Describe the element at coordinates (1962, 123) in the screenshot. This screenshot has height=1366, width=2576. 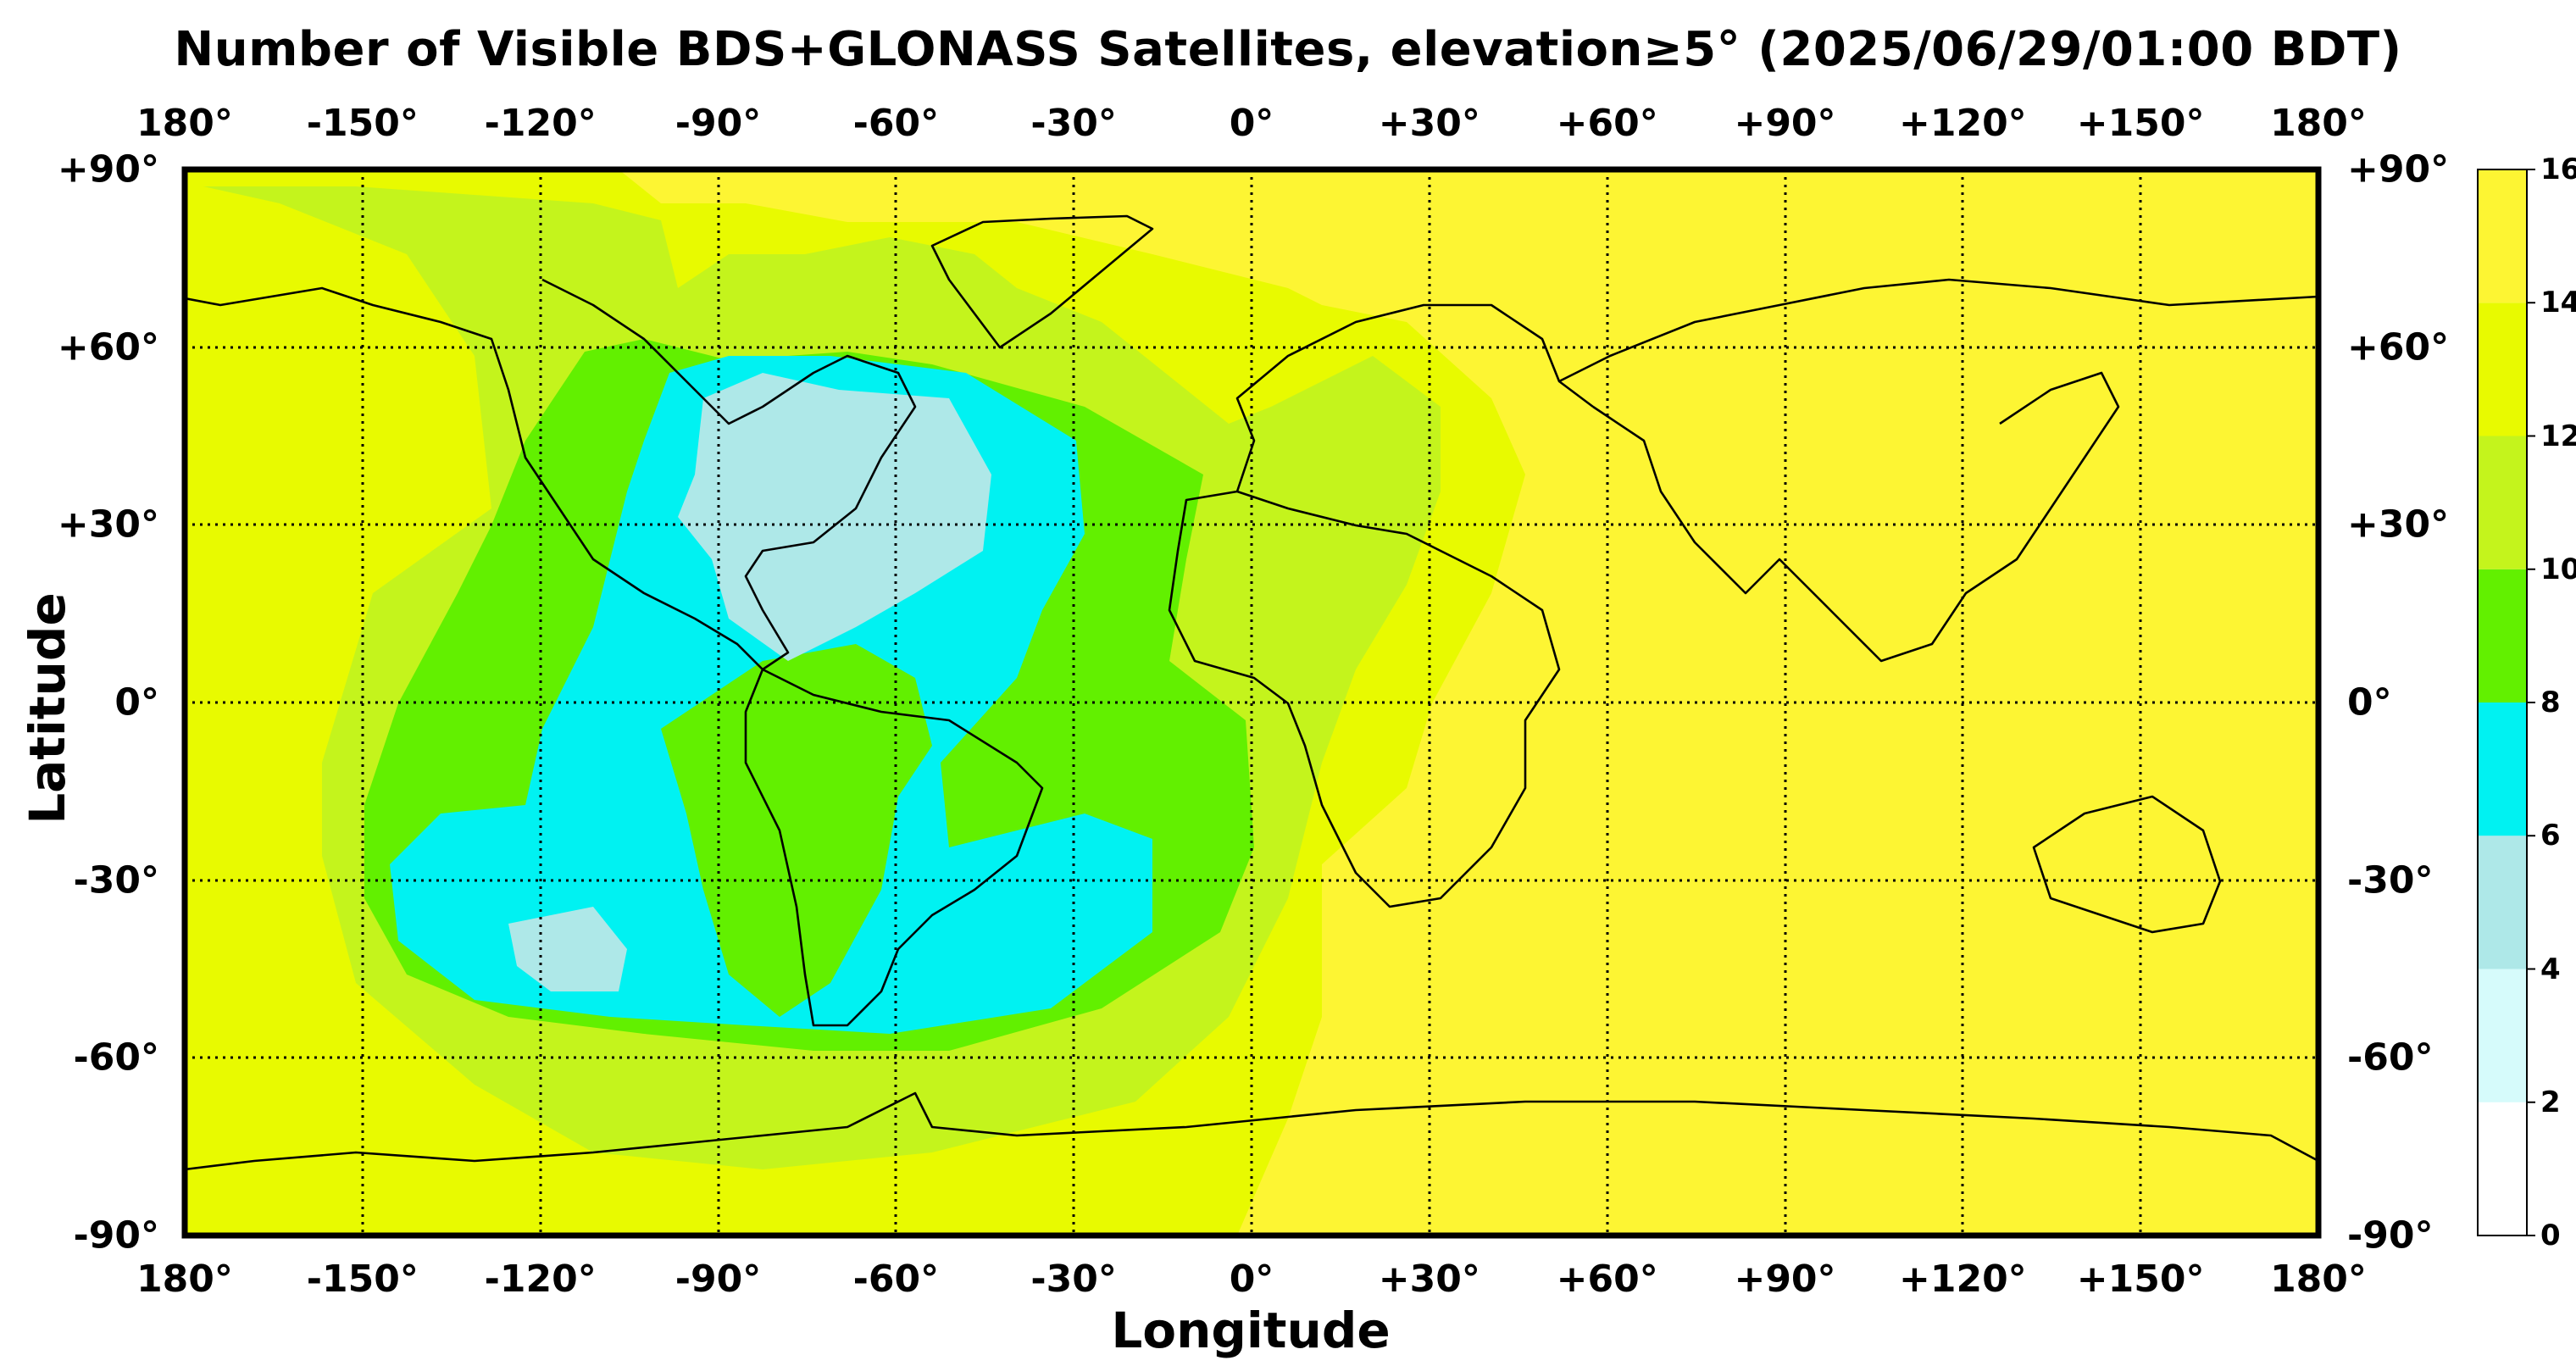
I see `x-tick-label-top: +120°` at that location.